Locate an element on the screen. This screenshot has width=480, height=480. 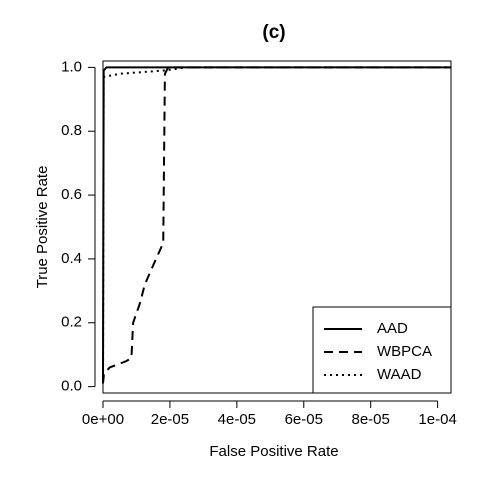
x-tick-label: 6e-05 is located at coordinates (304, 419).